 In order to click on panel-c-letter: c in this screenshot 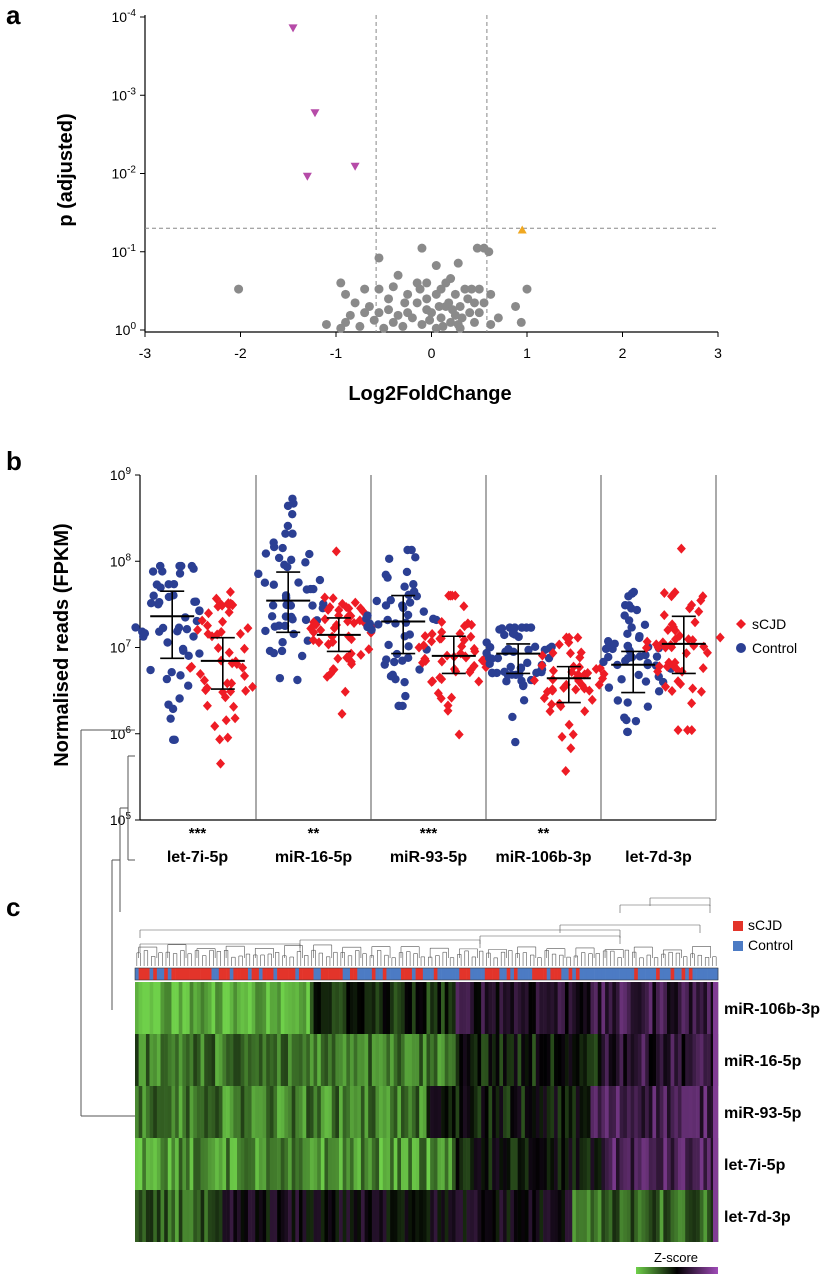, I will do `click(13, 907)`.